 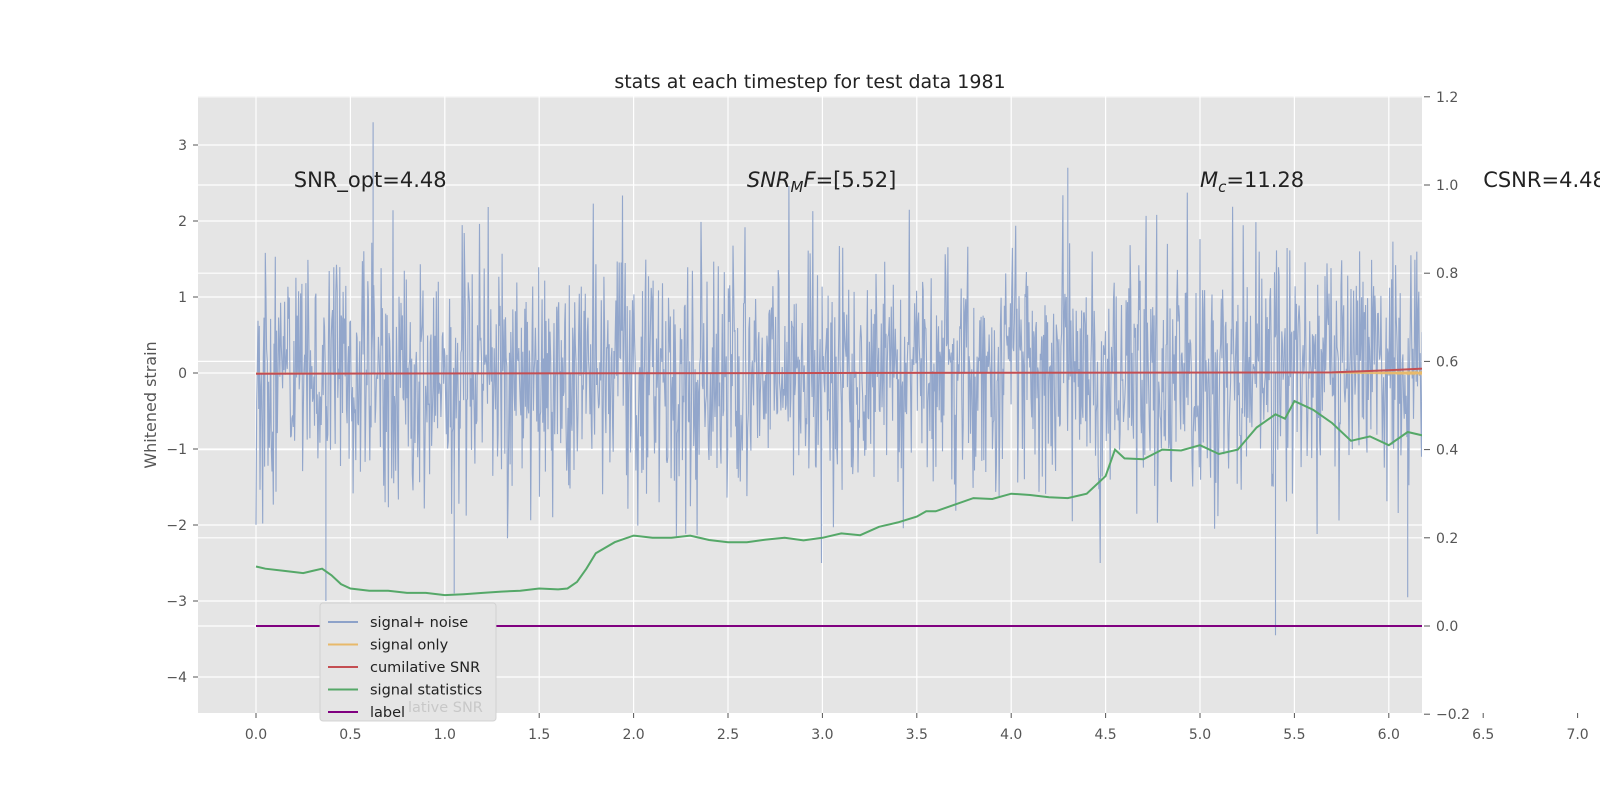 What do you see at coordinates (633, 735) in the screenshot?
I see `x-tick-label: 2.0` at bounding box center [633, 735].